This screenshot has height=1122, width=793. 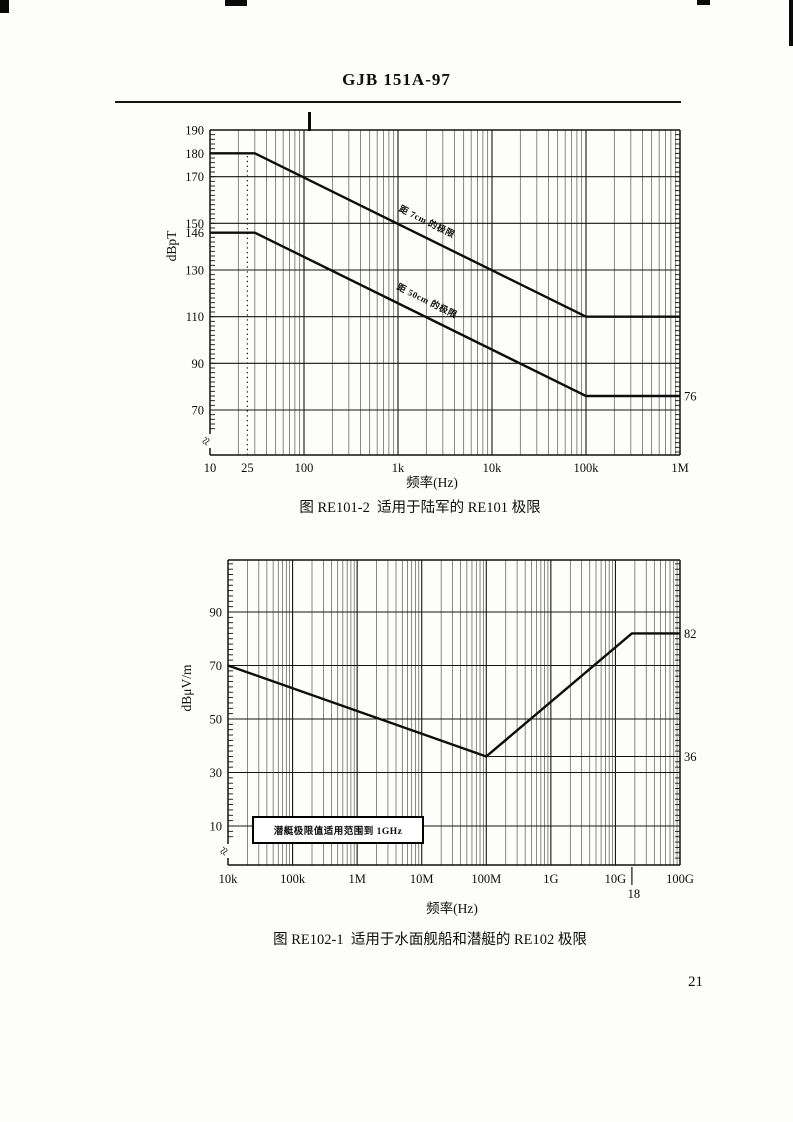 I want to click on chart2-x-axis-title: 频率(Hz), so click(x=452, y=908).